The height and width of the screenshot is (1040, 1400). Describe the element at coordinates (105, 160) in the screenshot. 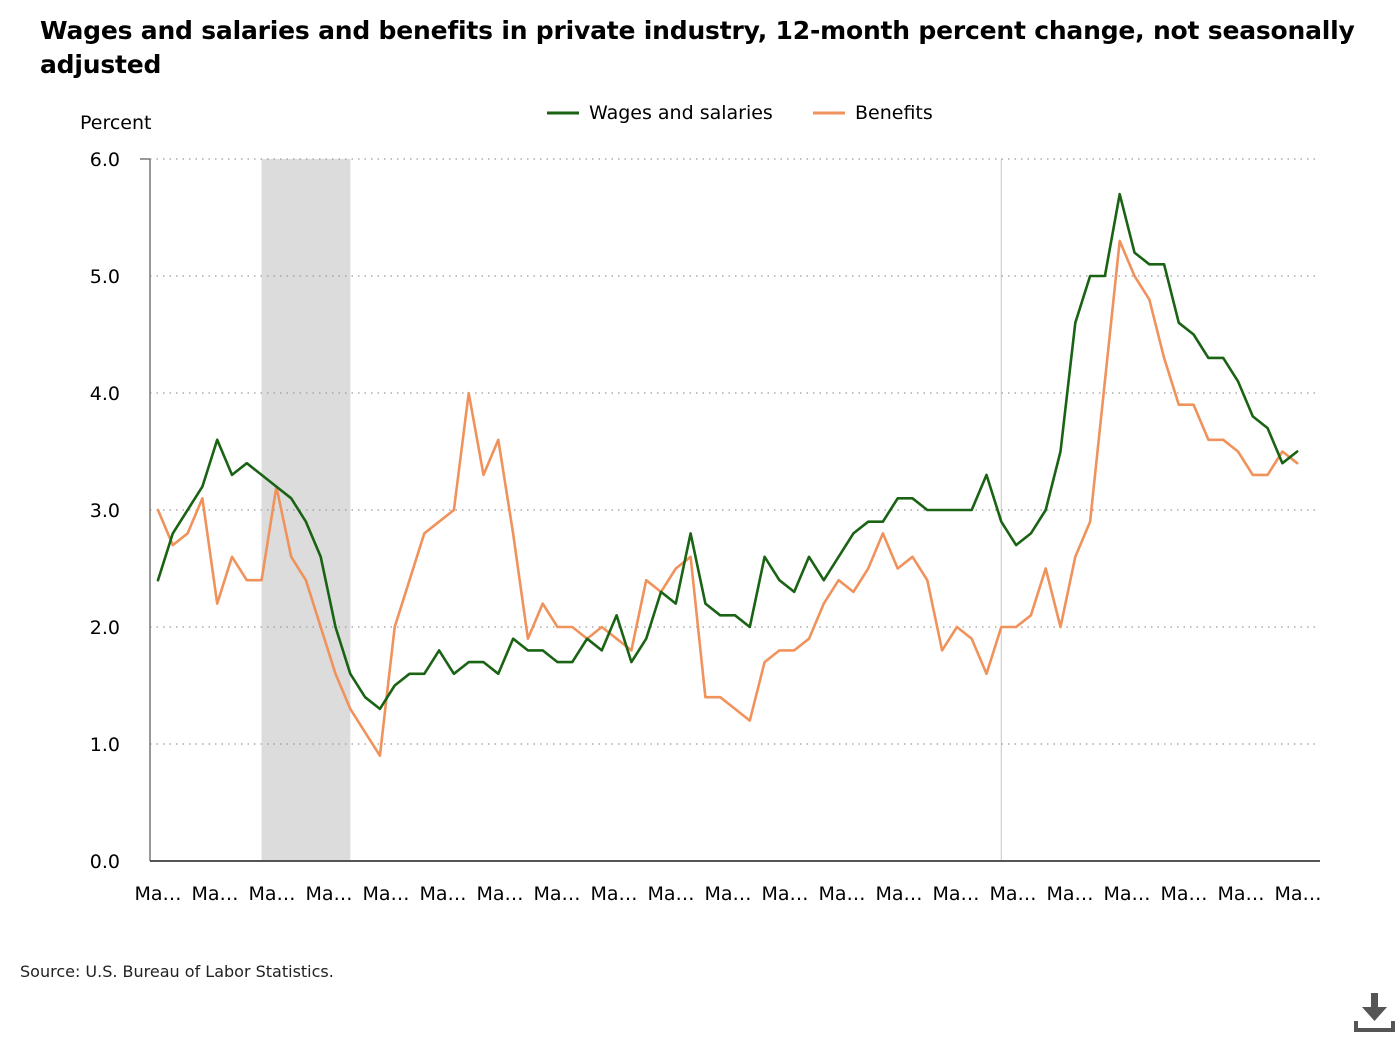

I see `y-tick-label: 6.0` at that location.